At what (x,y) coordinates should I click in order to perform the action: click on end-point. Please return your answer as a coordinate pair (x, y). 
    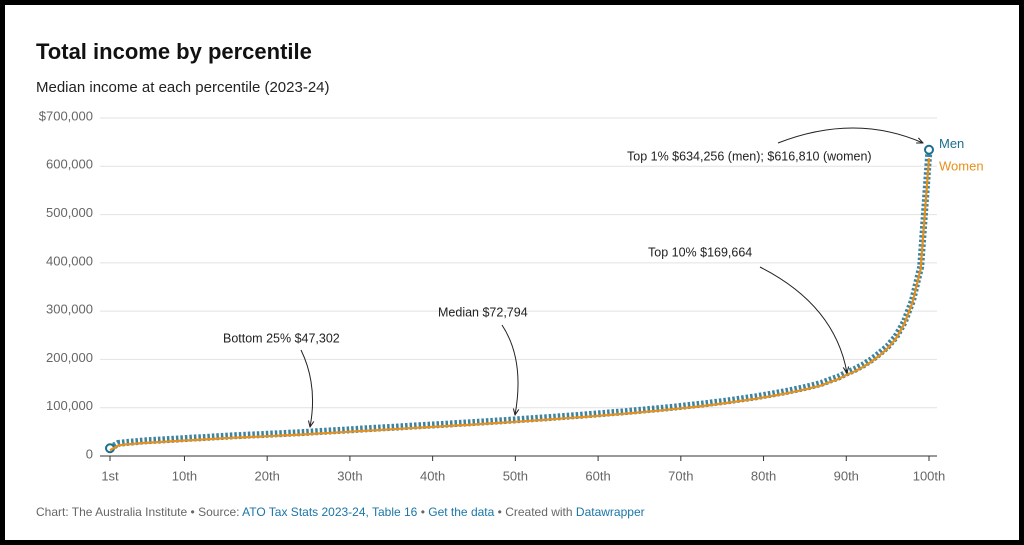
    Looking at the image, I should click on (929, 149).